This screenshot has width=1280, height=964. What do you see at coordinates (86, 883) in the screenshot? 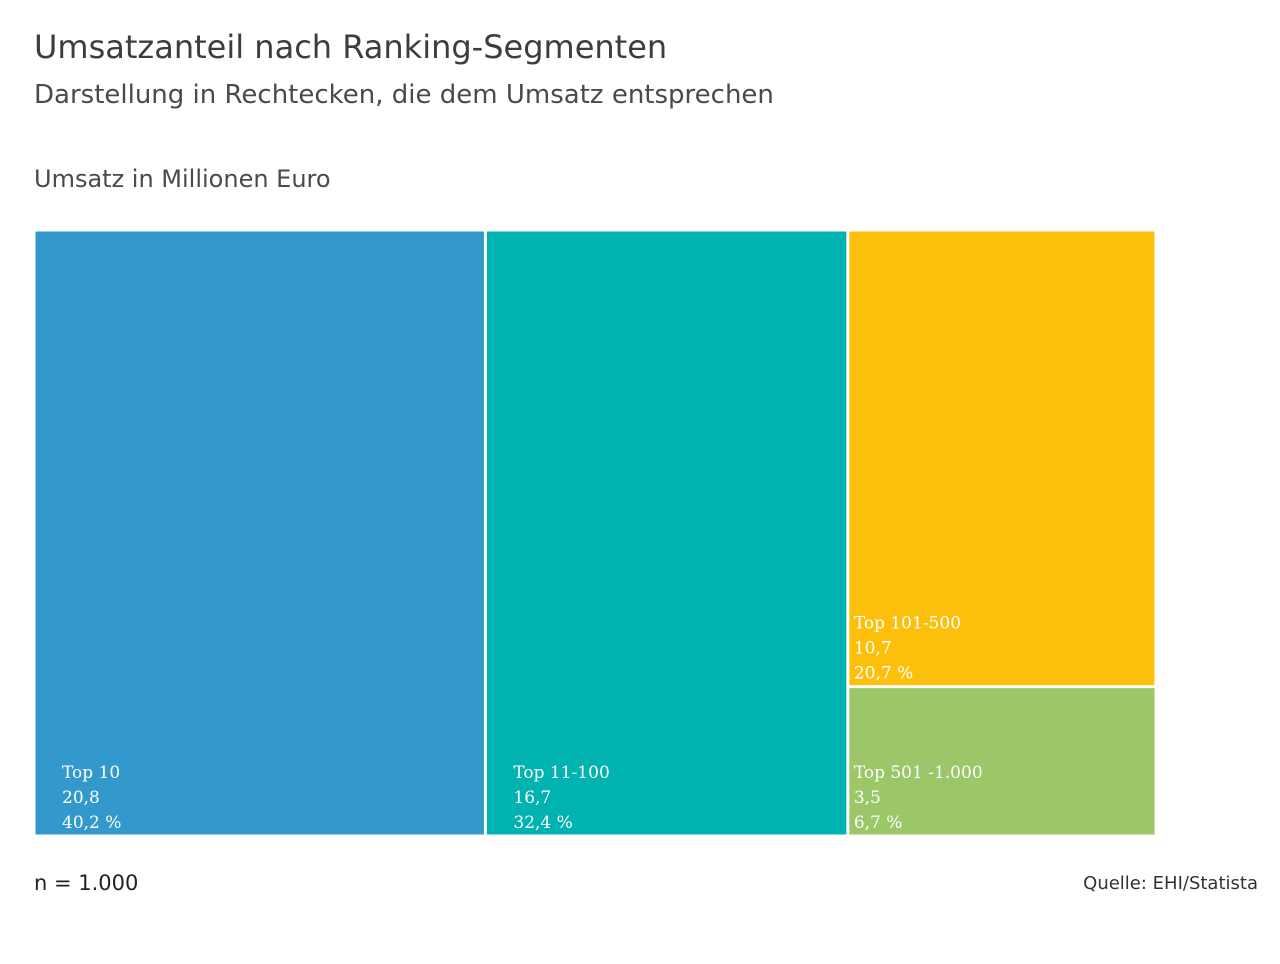
I see `sample-size-note: n = 1.000` at bounding box center [86, 883].